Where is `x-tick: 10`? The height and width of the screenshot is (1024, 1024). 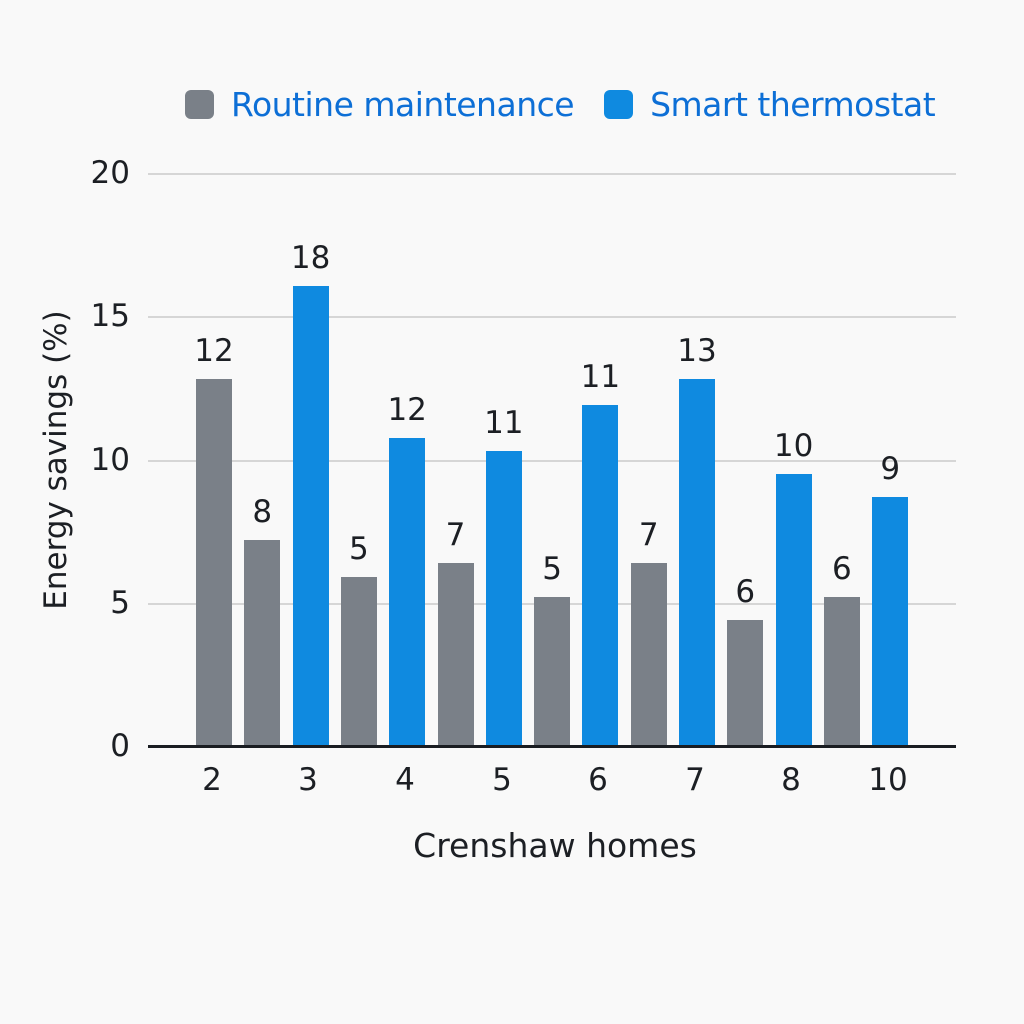
x-tick: 10 is located at coordinates (888, 780).